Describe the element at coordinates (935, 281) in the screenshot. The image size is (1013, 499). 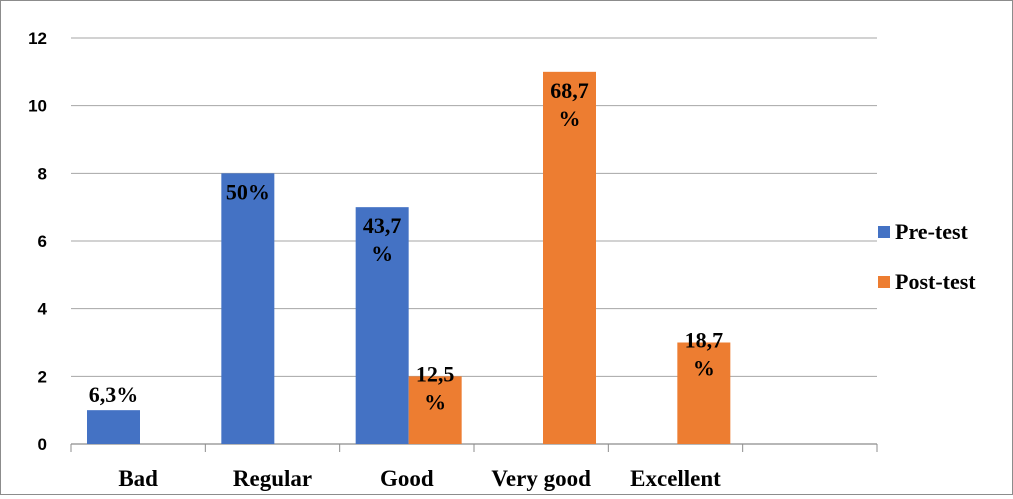
I see `legend-label: Post-test` at that location.